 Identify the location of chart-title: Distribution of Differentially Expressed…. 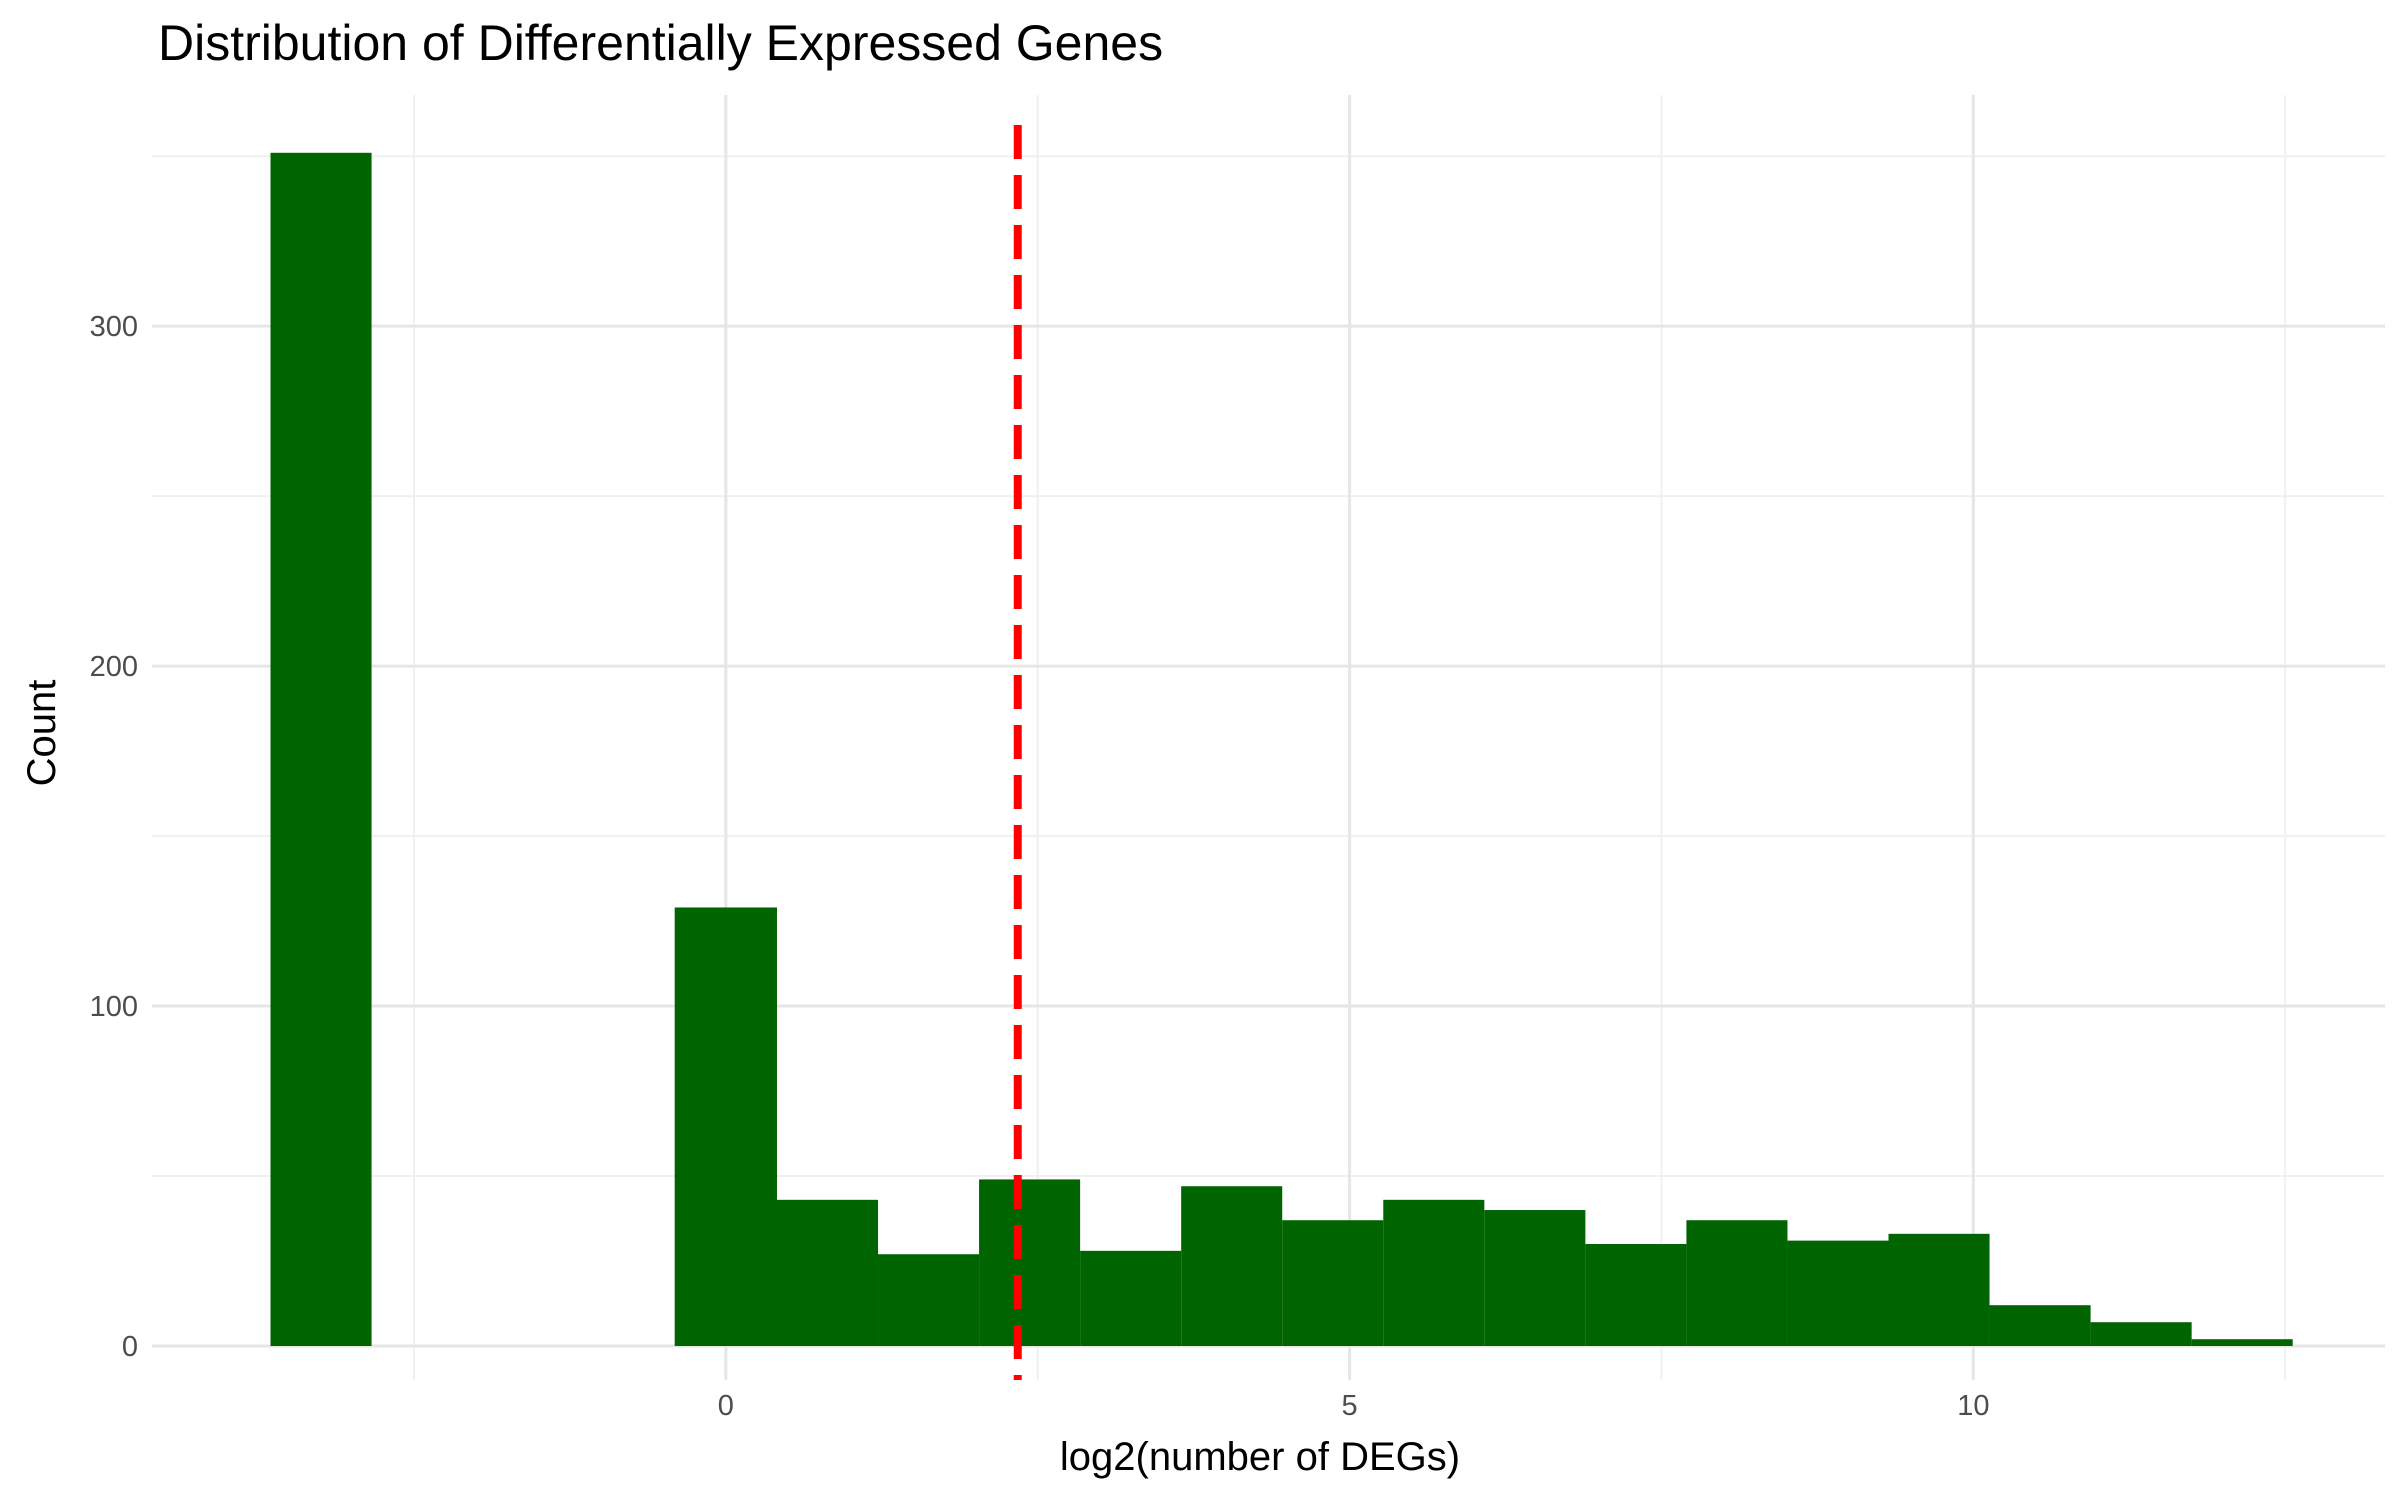
(660, 43).